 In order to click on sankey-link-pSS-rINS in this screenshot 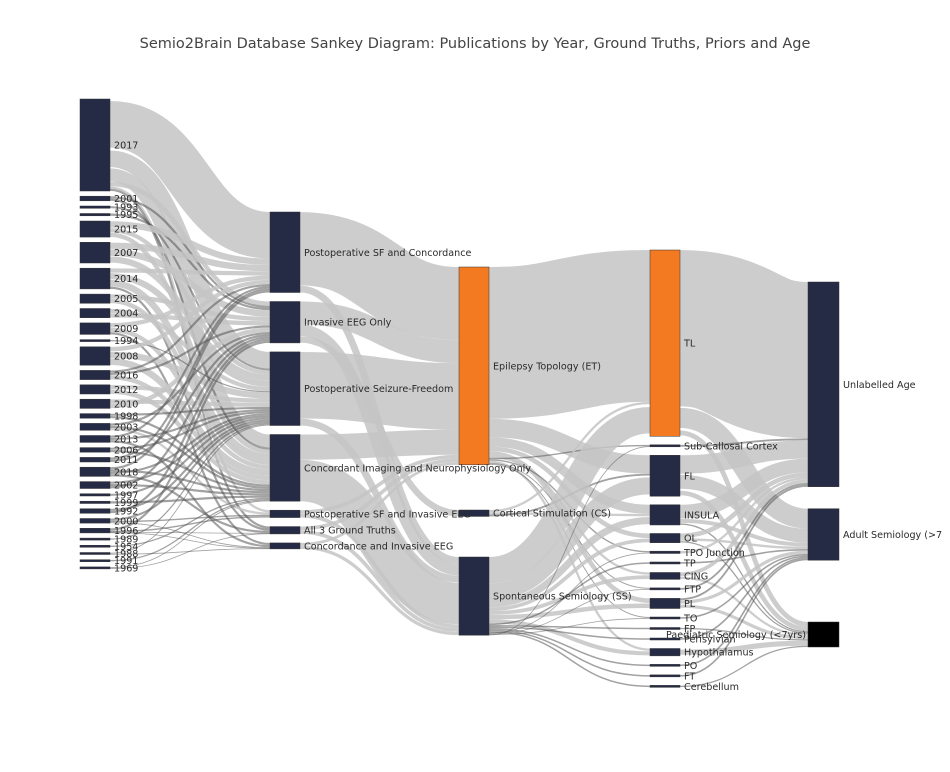, I will do `click(569, 562)`.